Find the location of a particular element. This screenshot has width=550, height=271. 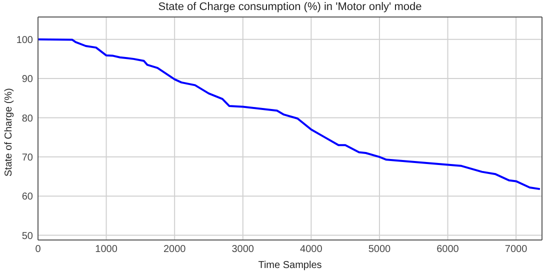

x-tick-label: 6000 is located at coordinates (448, 250).